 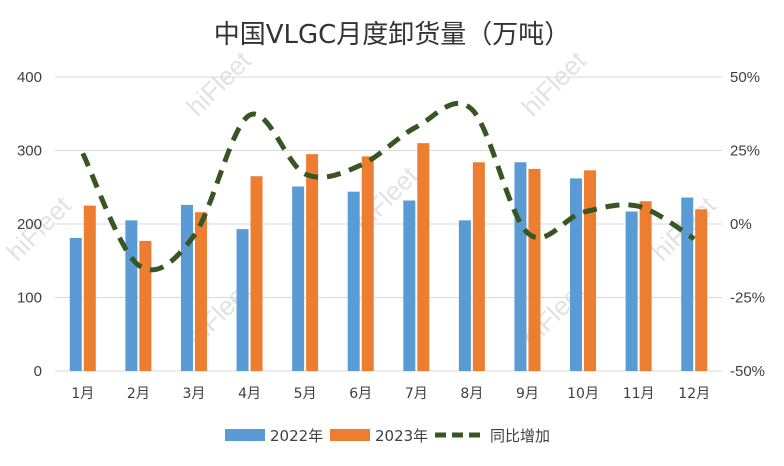 What do you see at coordinates (534, 269) in the screenshot?
I see `bar-2023年-9月` at bounding box center [534, 269].